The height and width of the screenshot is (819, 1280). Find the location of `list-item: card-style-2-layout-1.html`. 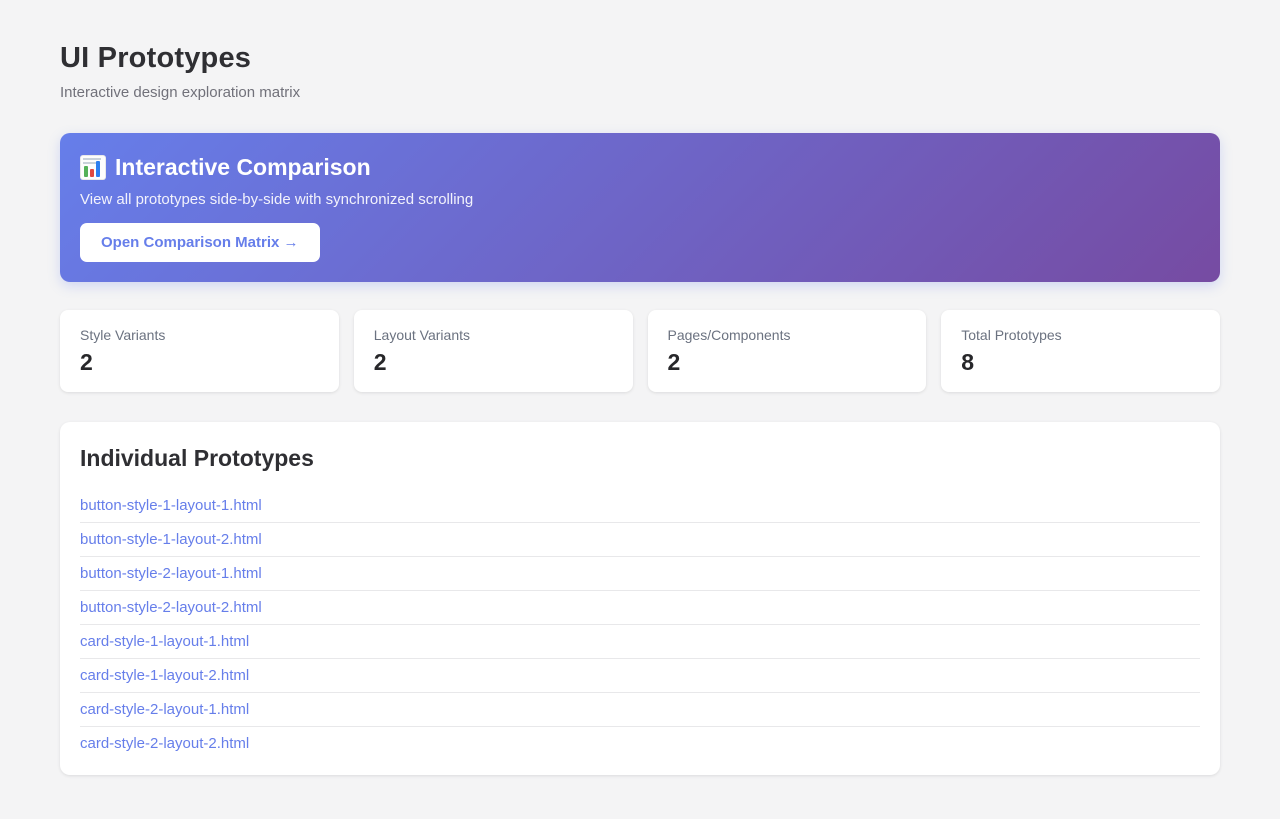

list-item: card-style-2-layout-1.html is located at coordinates (640, 710).